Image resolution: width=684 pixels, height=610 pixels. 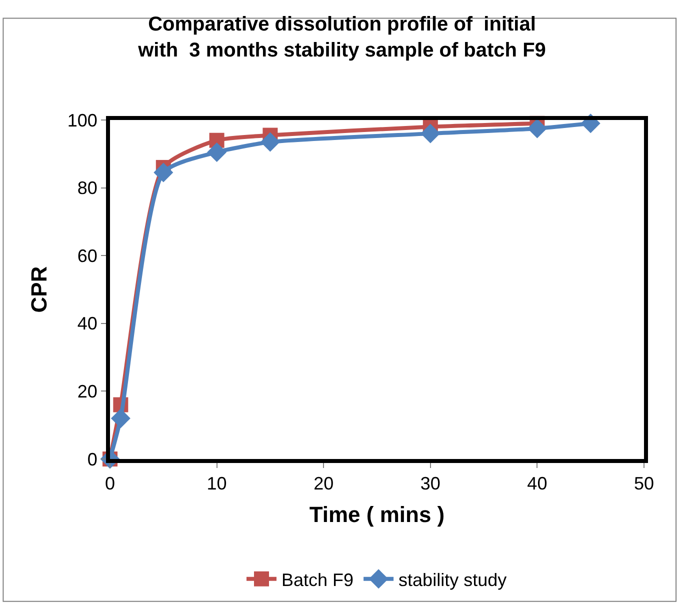 I want to click on chart-title: Comparative dissolution profile of initial with 3 months stability sample of batch F9, so click(x=341, y=38).